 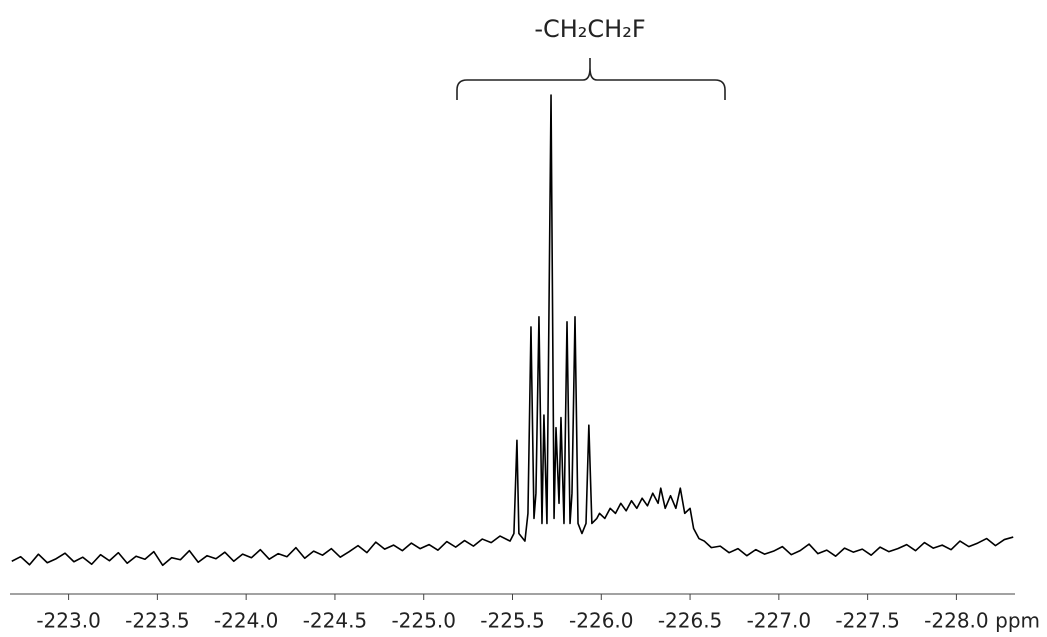 I want to click on x-tick-label: -227.0, so click(x=779, y=621).